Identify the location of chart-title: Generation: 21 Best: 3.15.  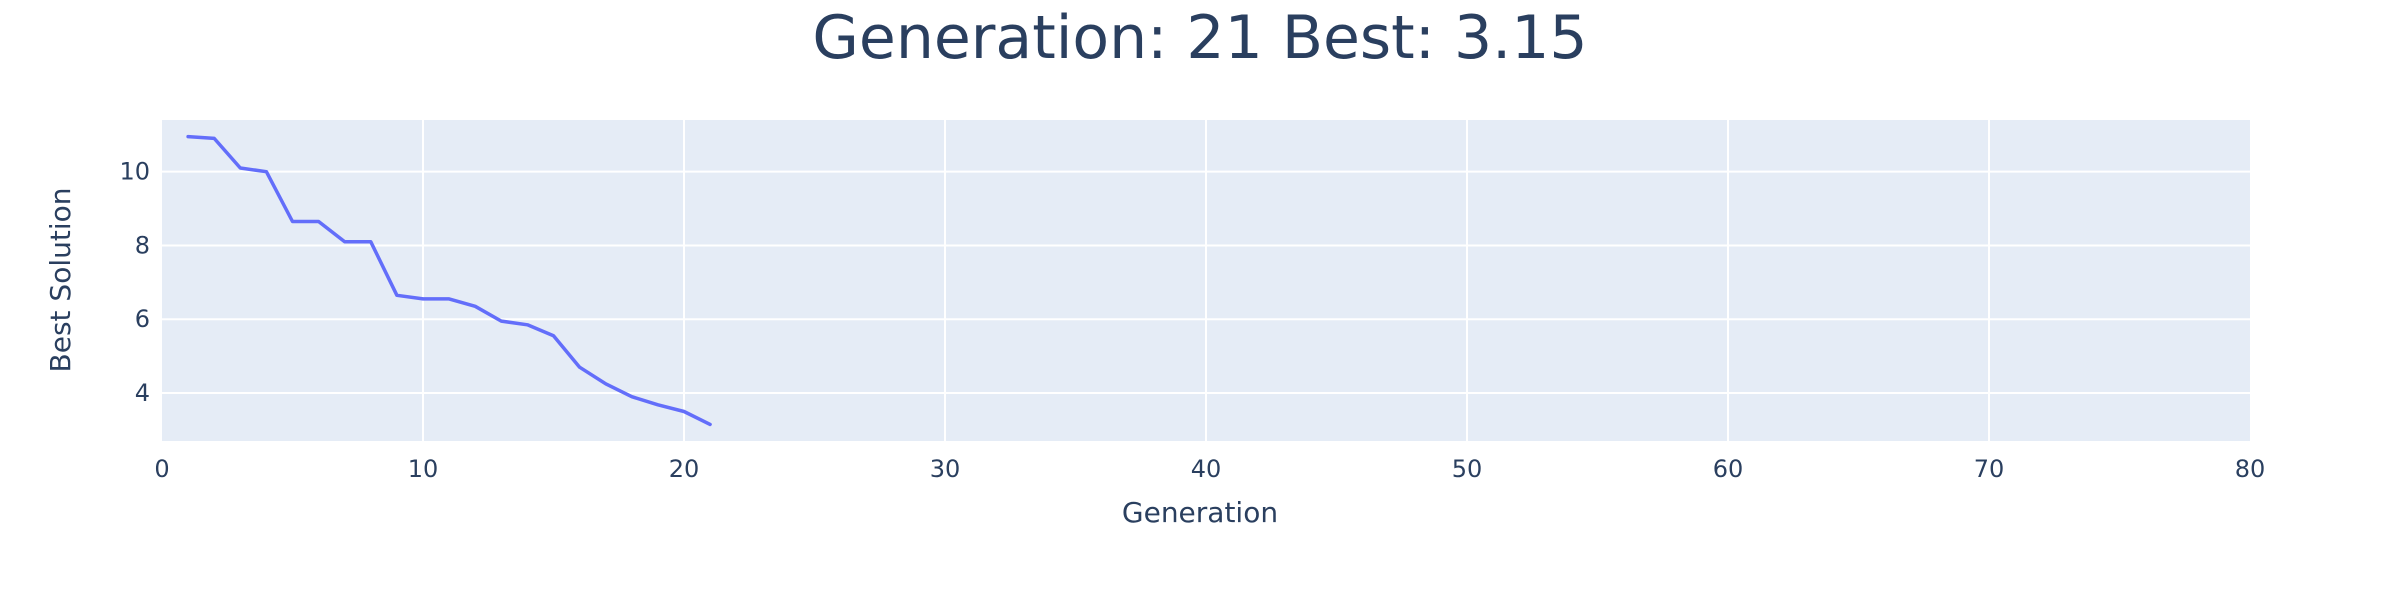
(1199, 38).